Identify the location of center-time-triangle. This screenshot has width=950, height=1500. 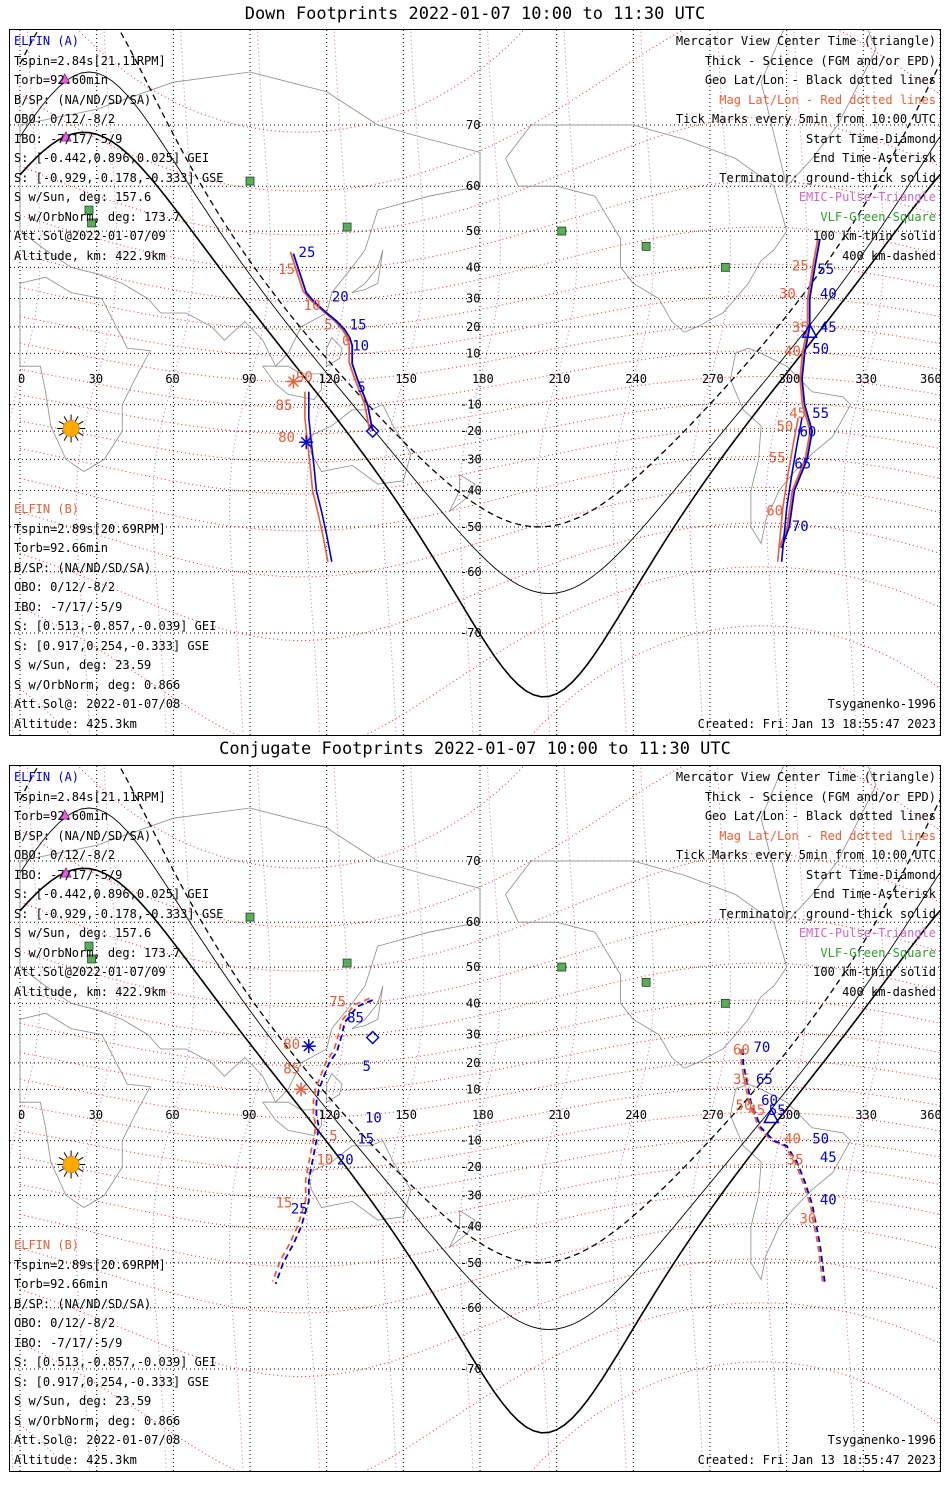
(771, 1115).